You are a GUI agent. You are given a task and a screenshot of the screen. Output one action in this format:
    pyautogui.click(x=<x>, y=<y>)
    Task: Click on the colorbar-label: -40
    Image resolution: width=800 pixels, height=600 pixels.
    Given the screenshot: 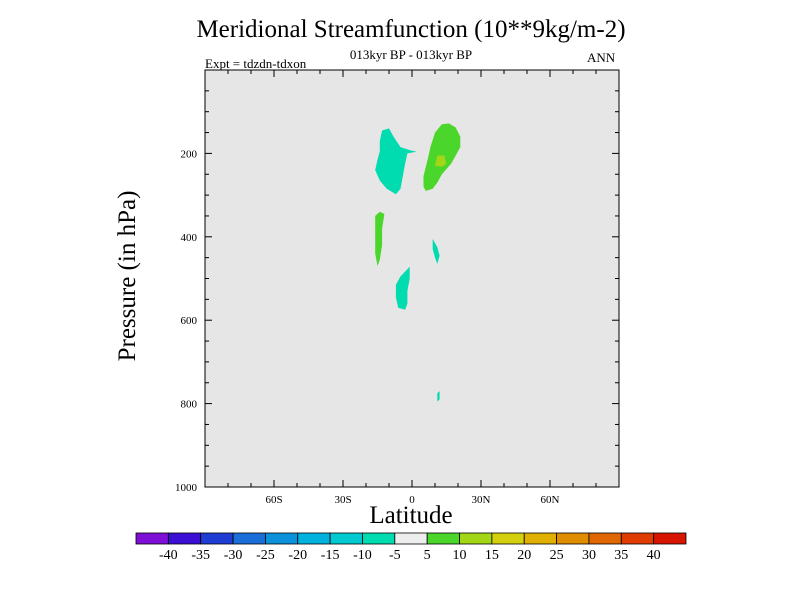 What is the action you would take?
    pyautogui.click(x=168, y=555)
    